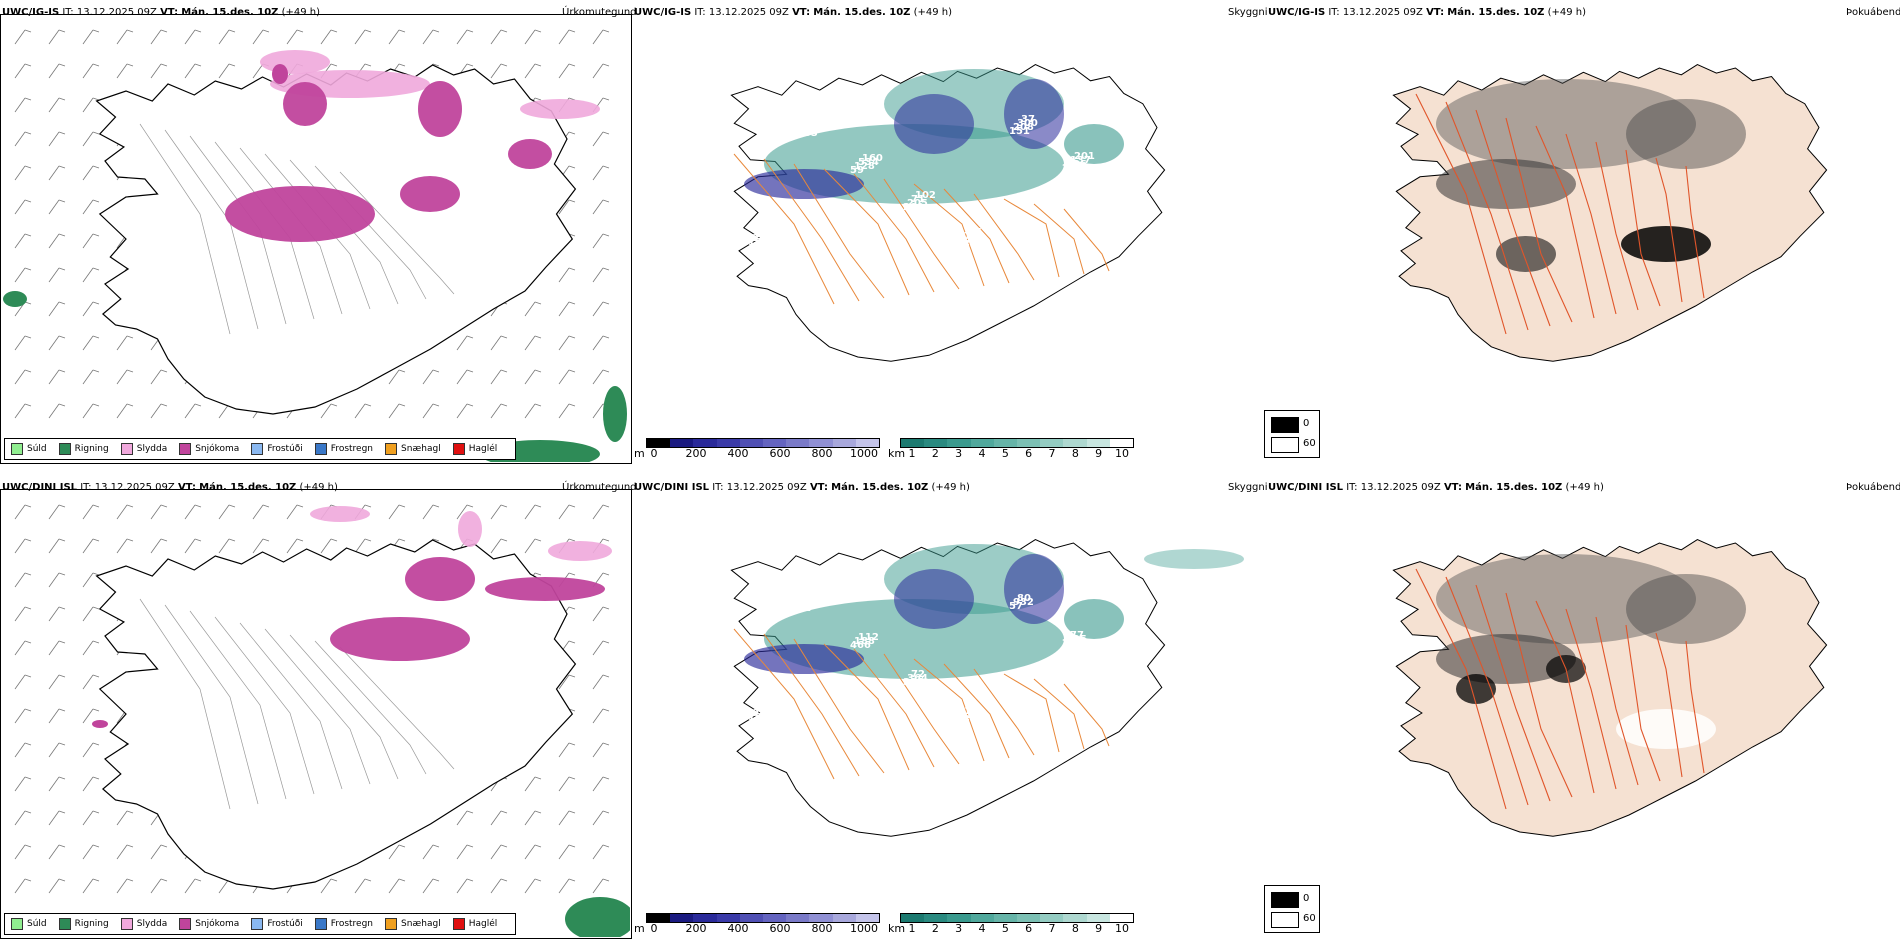 Image resolution: width=1900 pixels, height=950 pixels. What do you see at coordinates (1013, 926) in the screenshot?
I see `visibility-colorbar: km 1 2 3 4 5 6 7 8 9 10` at bounding box center [1013, 926].